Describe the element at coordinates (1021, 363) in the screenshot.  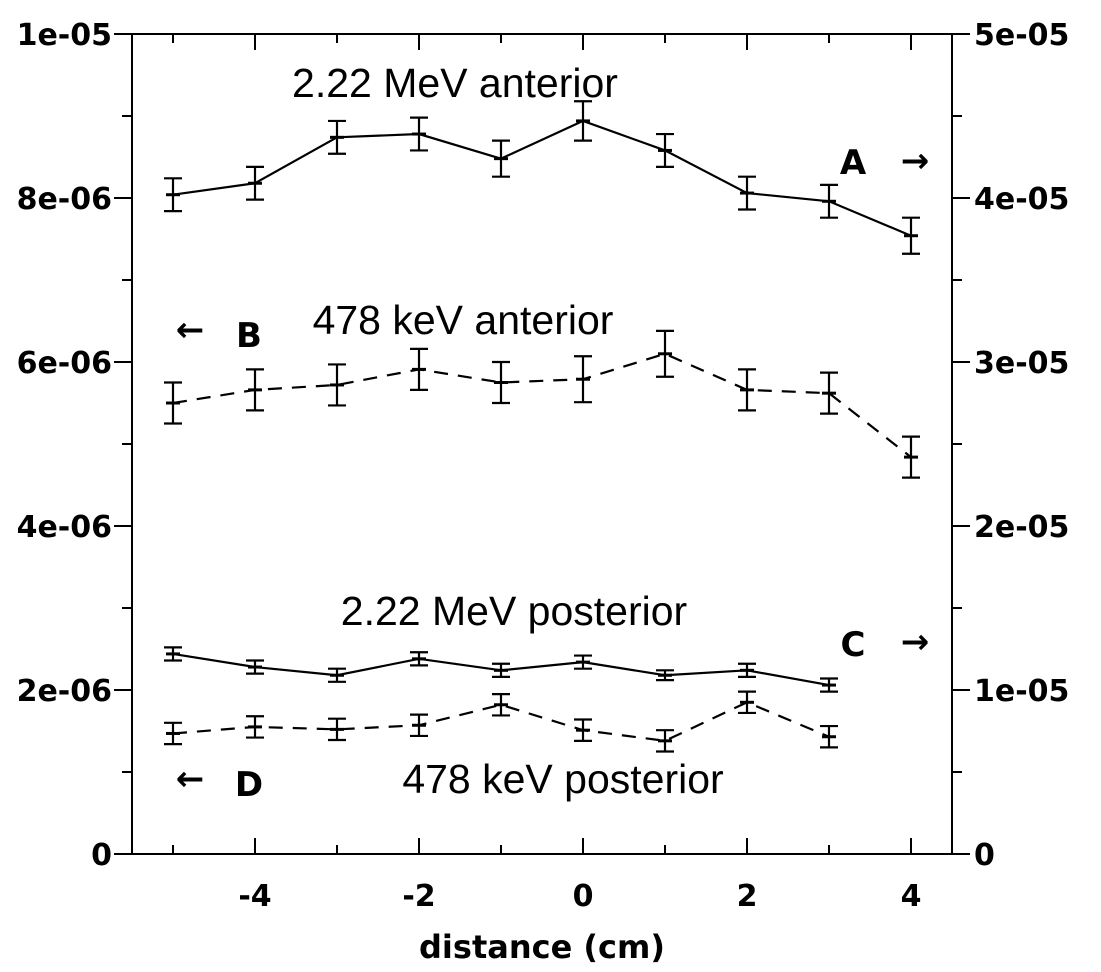
I see `y-right-tick-label: 3e-05` at that location.